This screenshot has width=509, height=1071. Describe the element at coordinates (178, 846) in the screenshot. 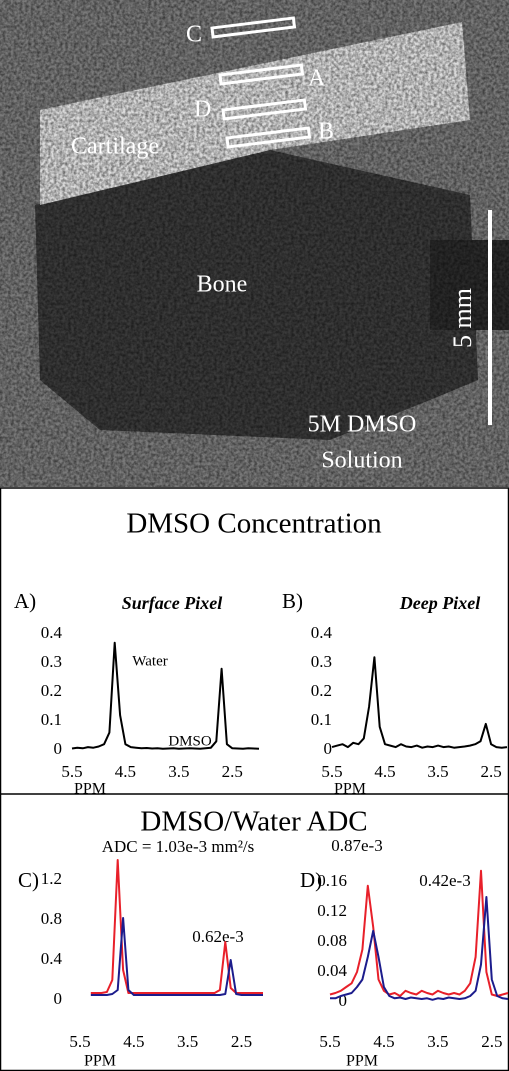

I see `annotation: ADC = 1.03e-3 mm²/s` at that location.